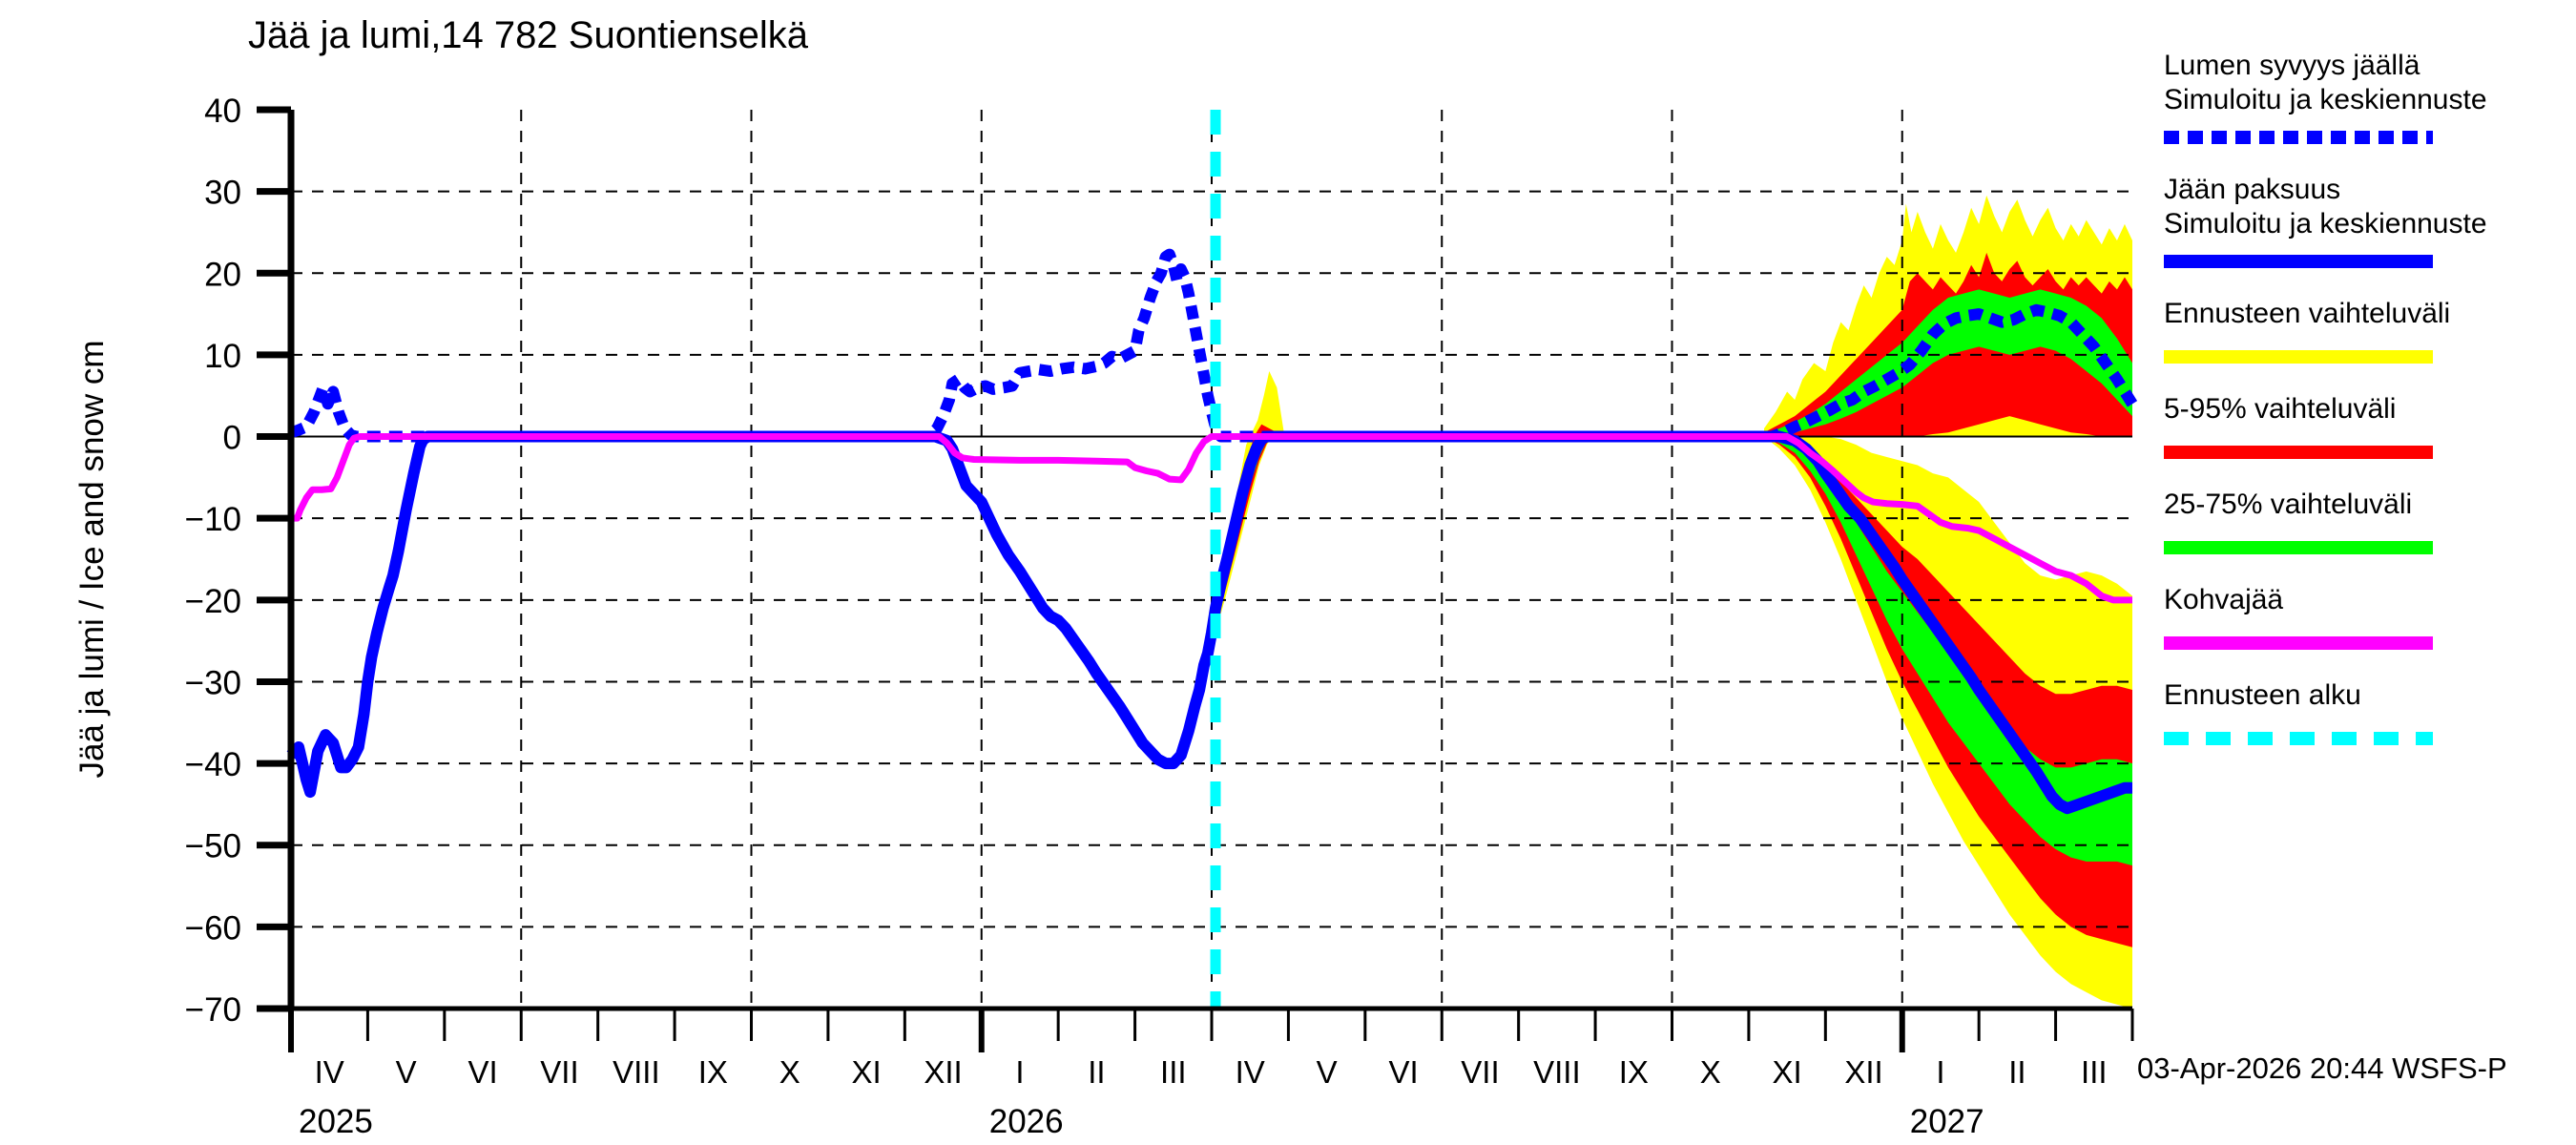  What do you see at coordinates (1211, 518) in the screenshot?
I see `series-slush-ice` at bounding box center [1211, 518].